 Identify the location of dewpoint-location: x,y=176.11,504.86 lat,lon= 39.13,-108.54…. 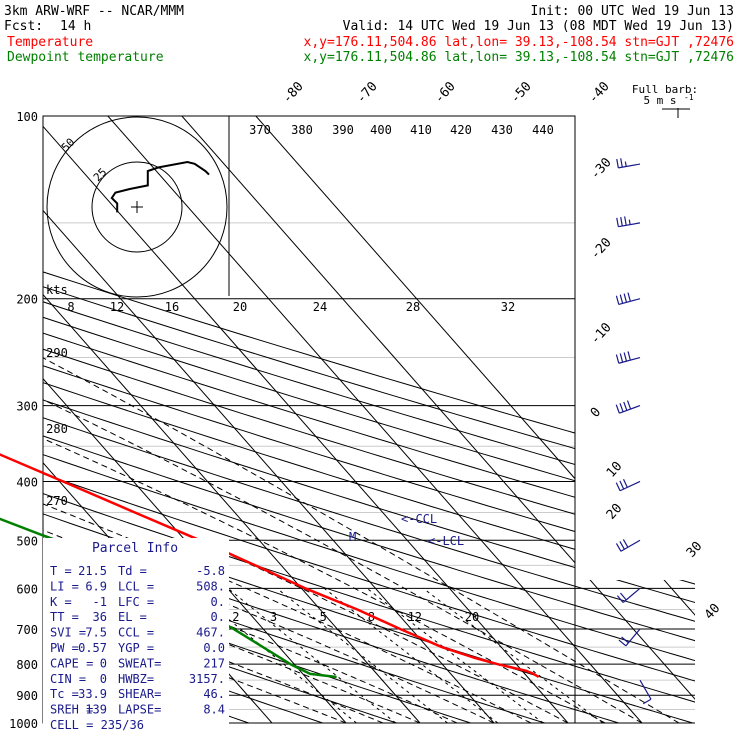
(519, 57).